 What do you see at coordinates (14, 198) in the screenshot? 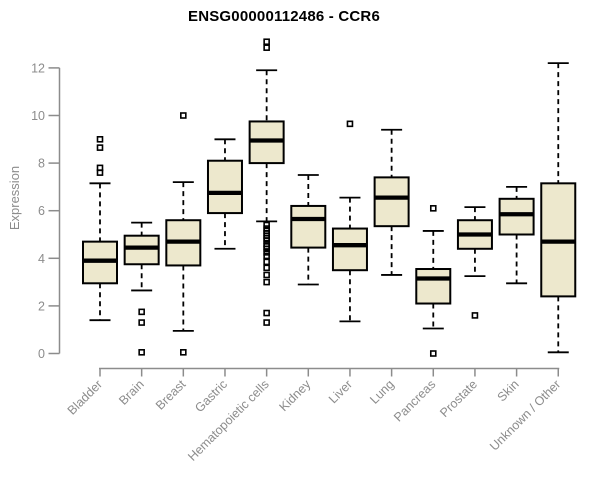
I see `y-axis-label: Expression` at bounding box center [14, 198].